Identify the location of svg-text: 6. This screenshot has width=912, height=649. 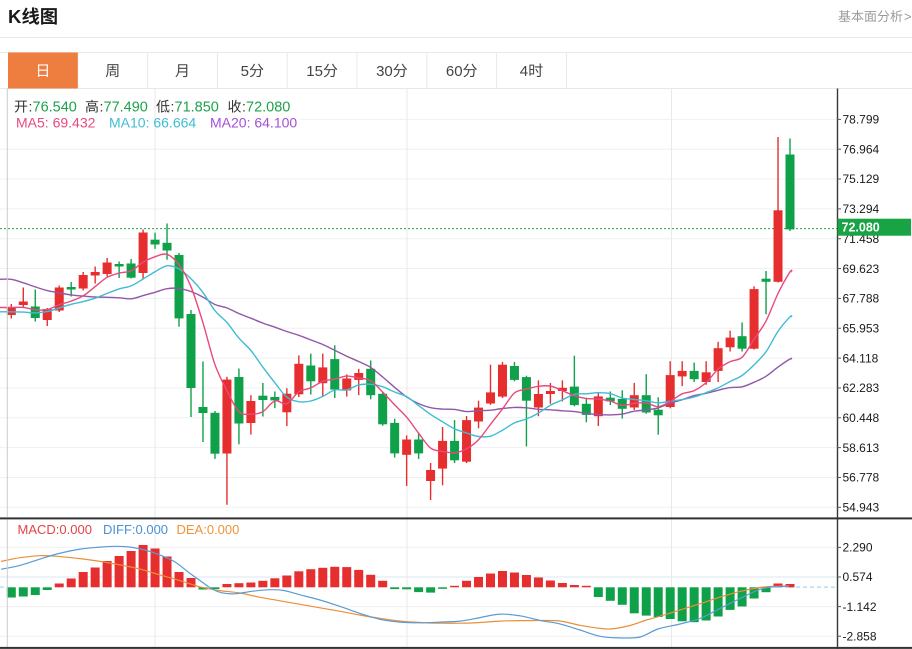
(450, 71).